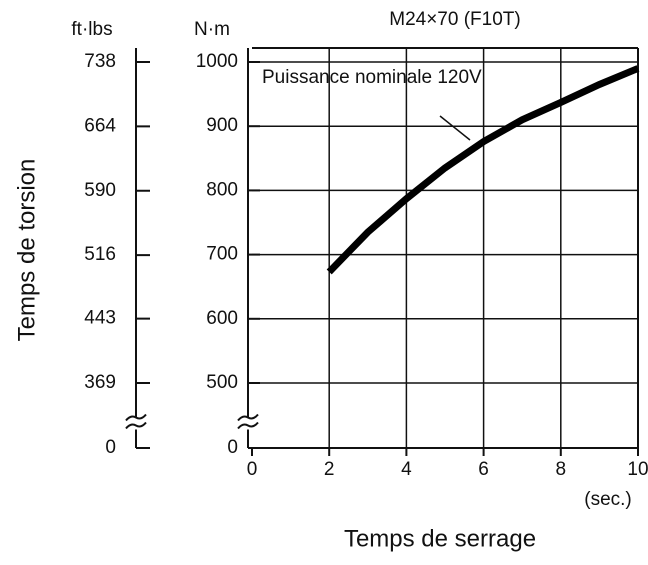  Describe the element at coordinates (100, 254) in the screenshot. I see `y2-tick-label: 516` at that location.